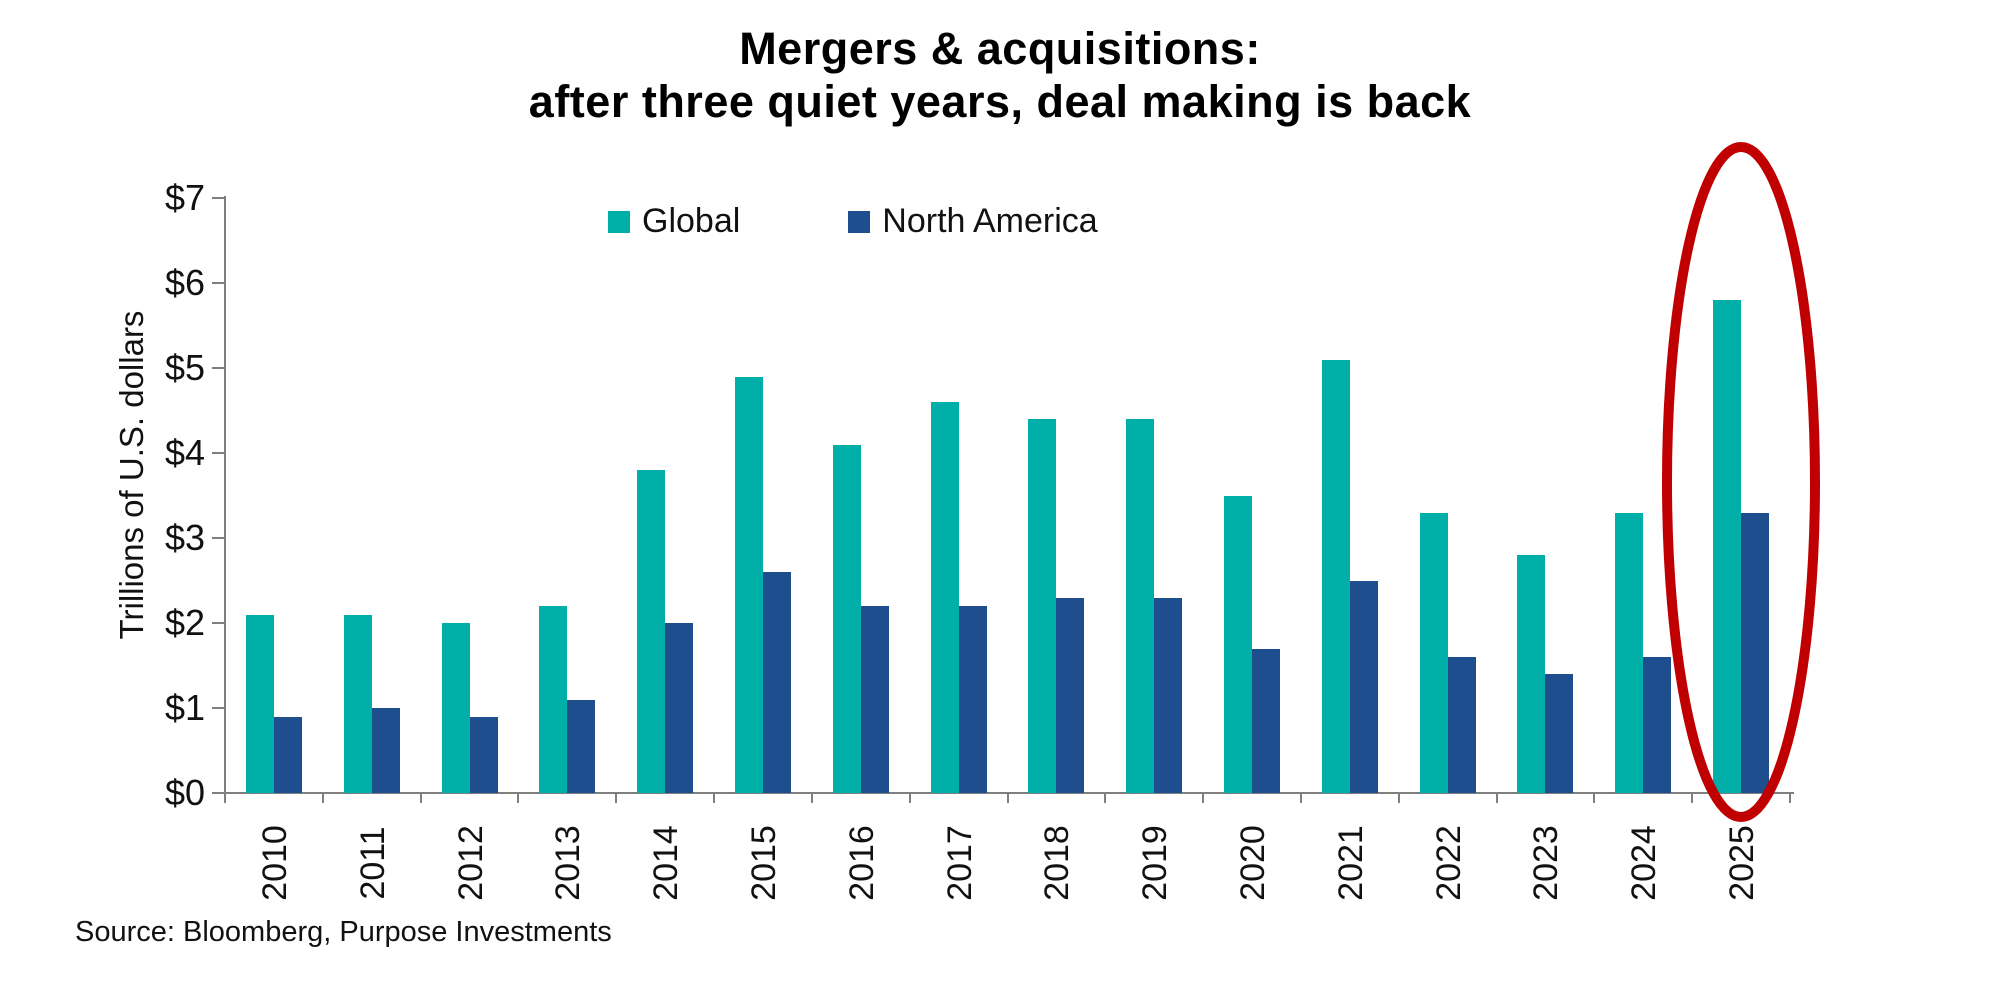 Image resolution: width=2000 pixels, height=985 pixels. Describe the element at coordinates (1335, 576) in the screenshot. I see `bar-global-2021` at that location.